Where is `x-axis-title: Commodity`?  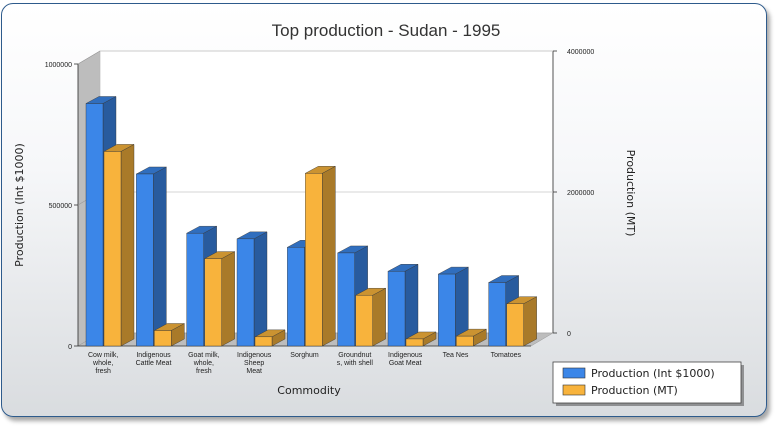
x-axis-title: Commodity is located at coordinates (309, 390).